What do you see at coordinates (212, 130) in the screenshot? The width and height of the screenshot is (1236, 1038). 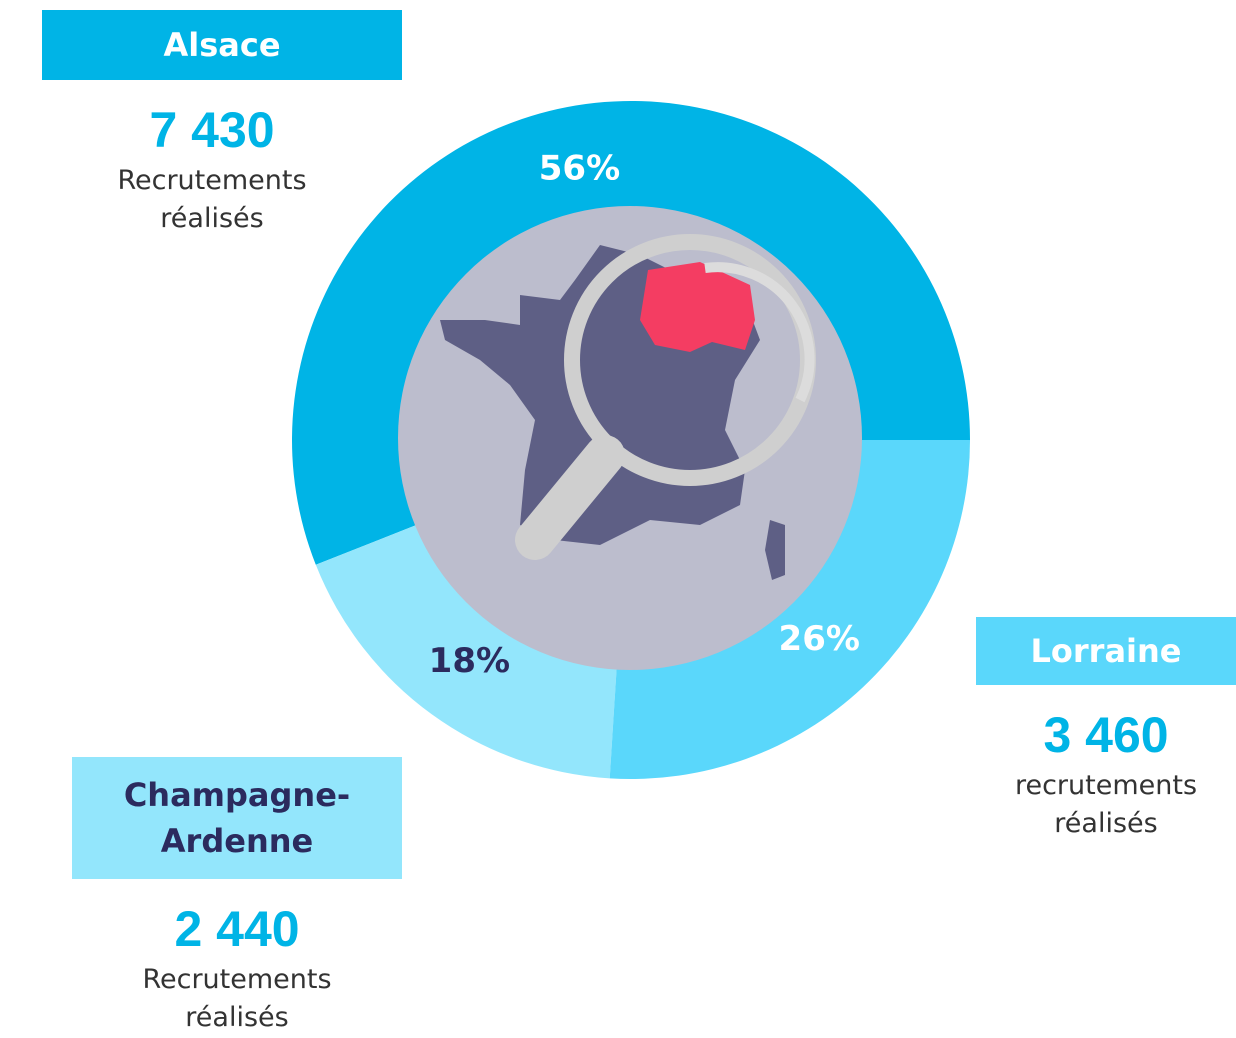 I see `count: 7 430` at bounding box center [212, 130].